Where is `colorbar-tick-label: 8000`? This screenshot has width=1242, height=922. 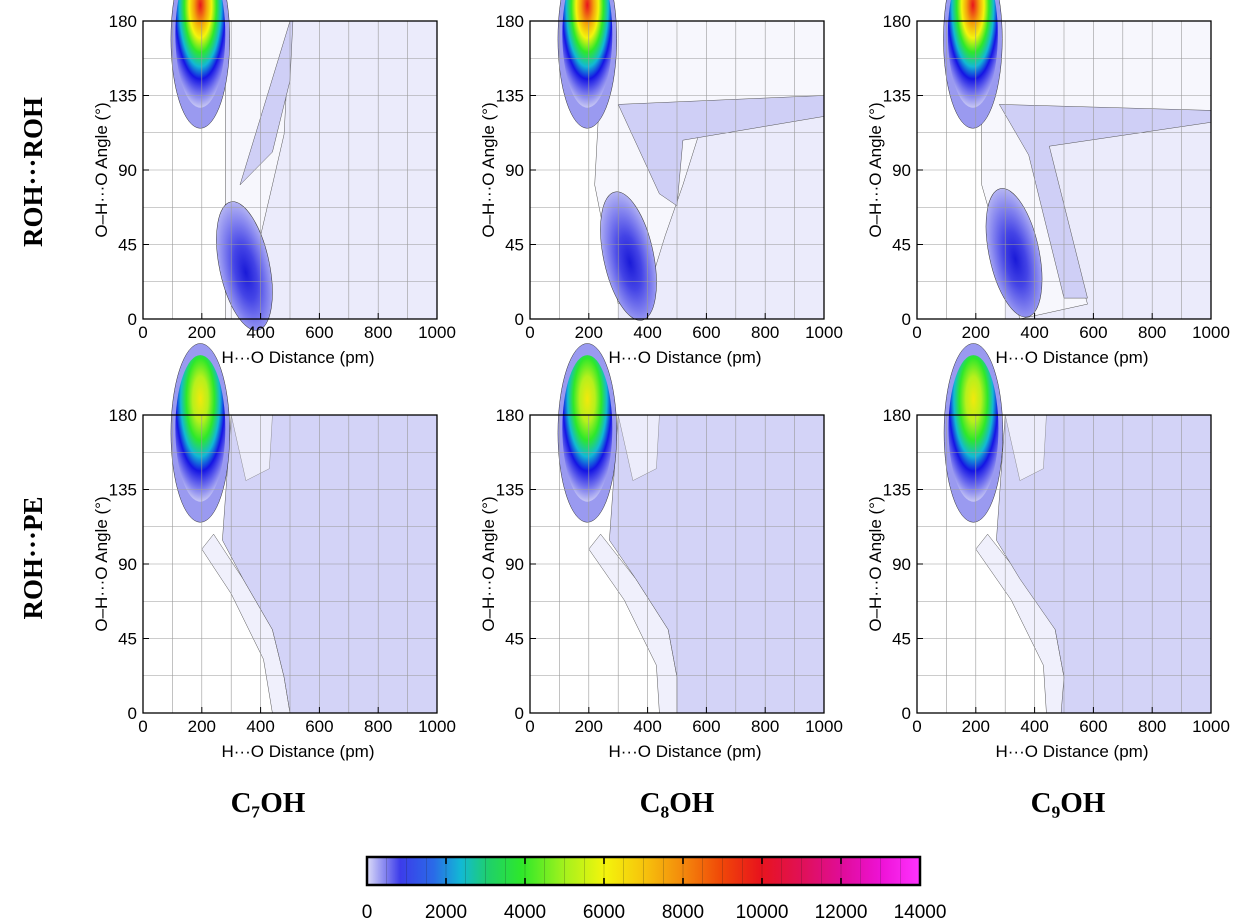
colorbar-tick-label: 8000 is located at coordinates (683, 912).